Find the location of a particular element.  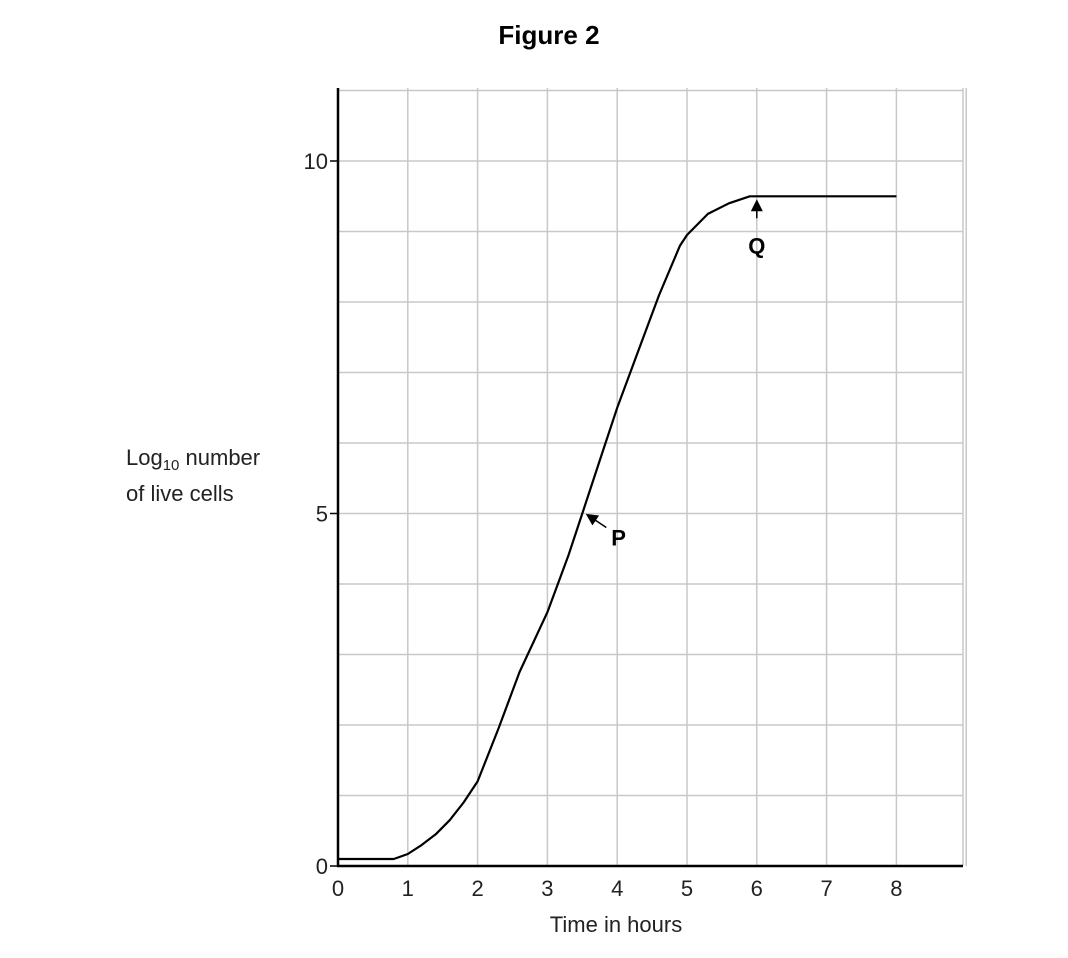

chart-title: Figure 2 is located at coordinates (549, 35).